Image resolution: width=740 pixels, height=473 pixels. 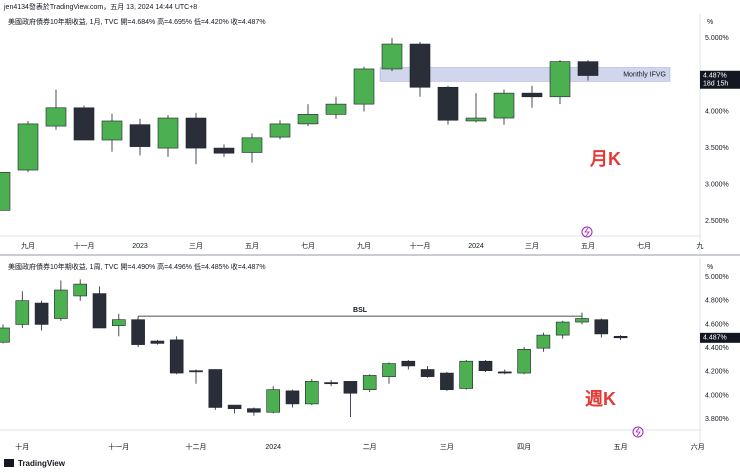 I want to click on y-tick-label: 4.600%, so click(x=717, y=324).